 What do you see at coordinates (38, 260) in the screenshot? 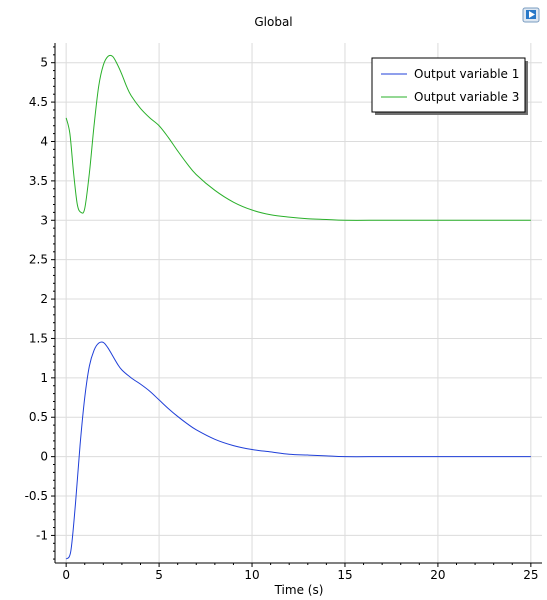
I see `y-tick-label: 2.5` at bounding box center [38, 260].